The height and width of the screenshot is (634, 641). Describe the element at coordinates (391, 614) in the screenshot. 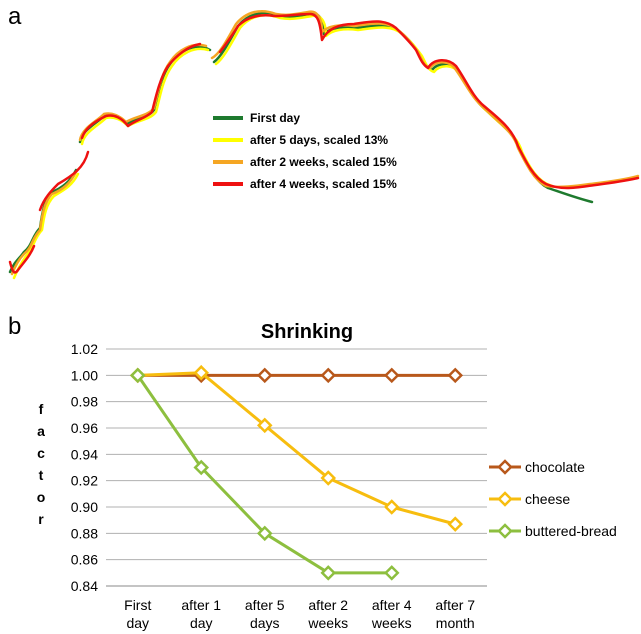

I see `x-tick-label: after 4 weeks` at that location.